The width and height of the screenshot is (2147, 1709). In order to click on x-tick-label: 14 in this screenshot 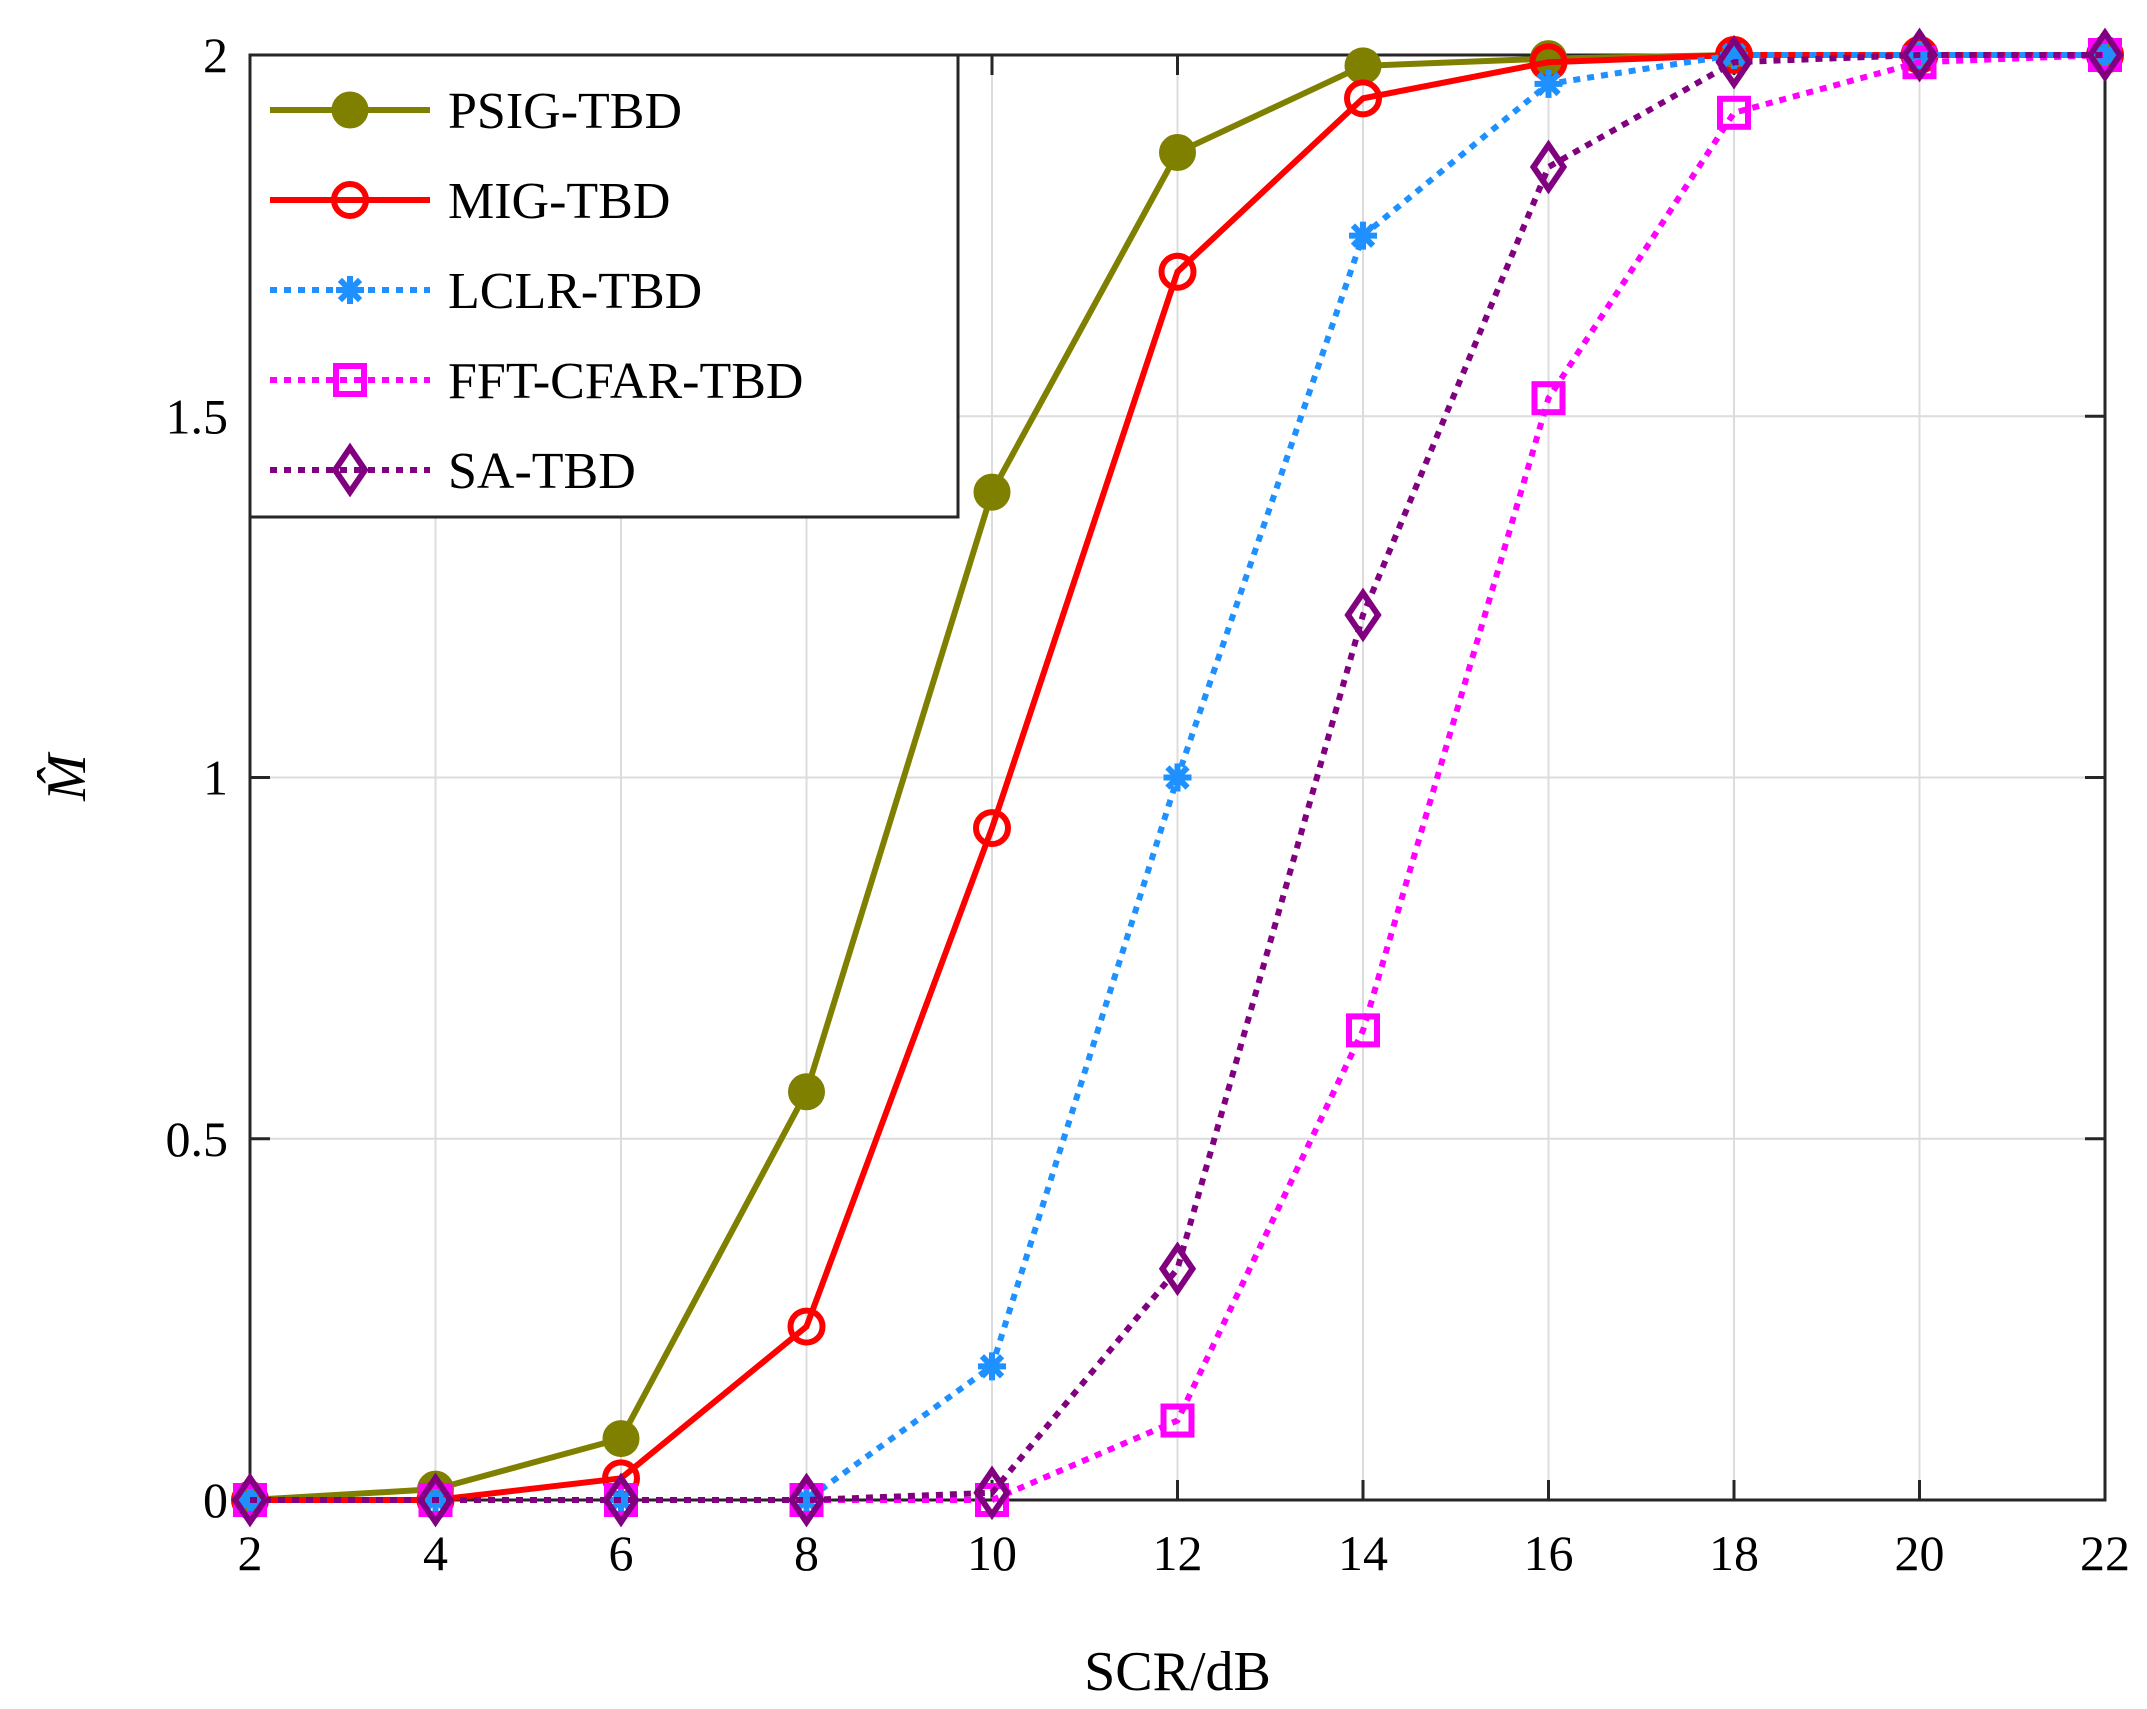, I will do `click(1363, 1553)`.